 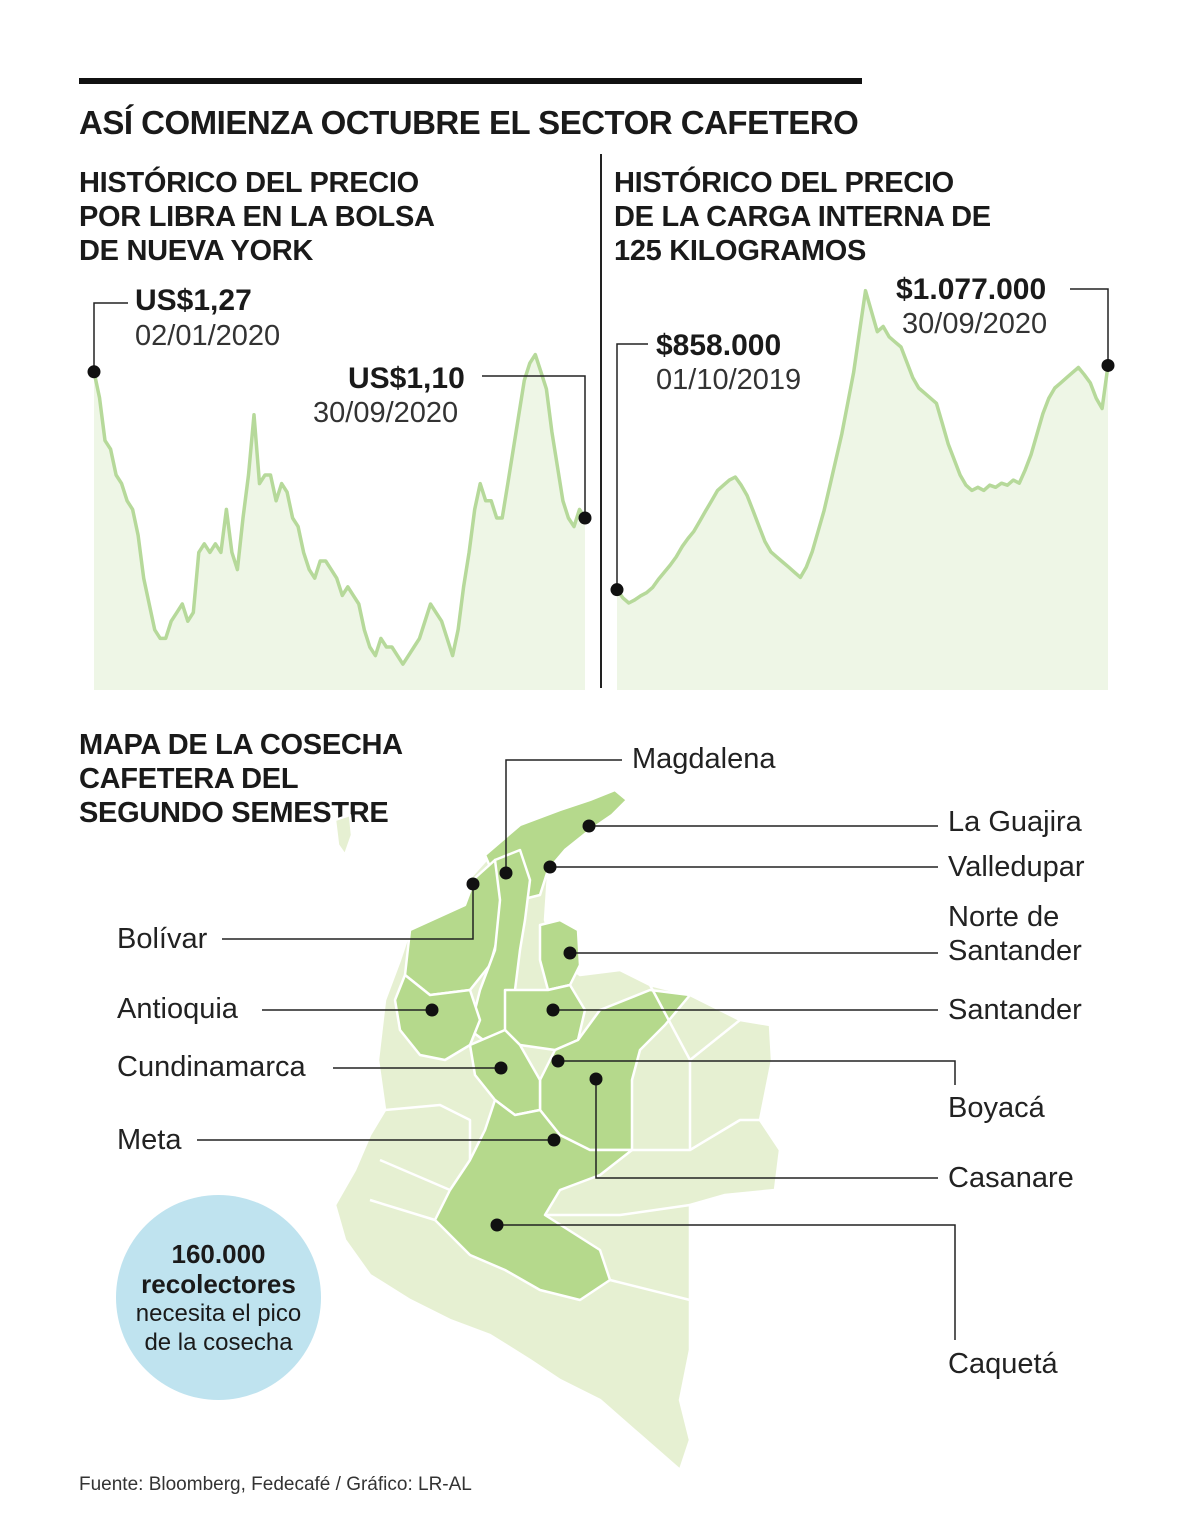 What do you see at coordinates (211, 1067) in the screenshot?
I see `label-cundinamarca: Cundinamarca` at bounding box center [211, 1067].